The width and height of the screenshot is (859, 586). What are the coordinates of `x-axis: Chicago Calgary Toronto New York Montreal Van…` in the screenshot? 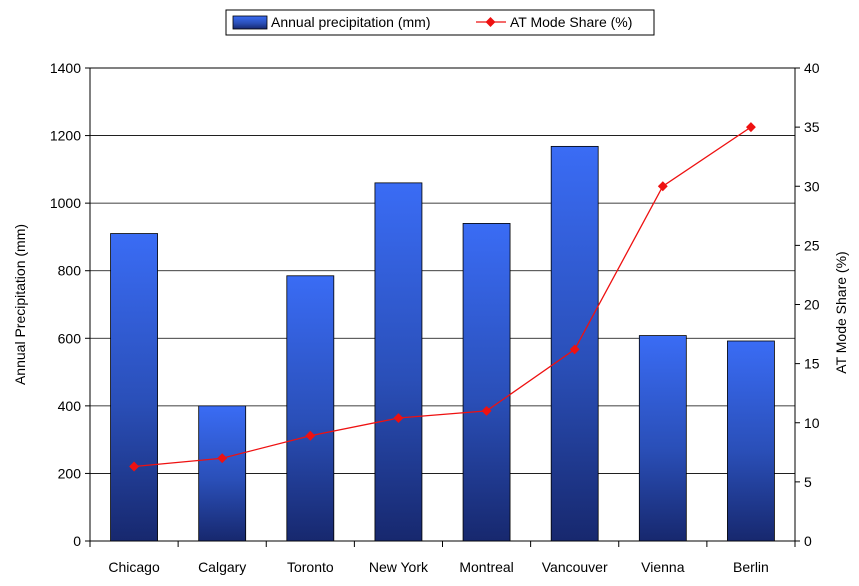 It's located at (442, 558).